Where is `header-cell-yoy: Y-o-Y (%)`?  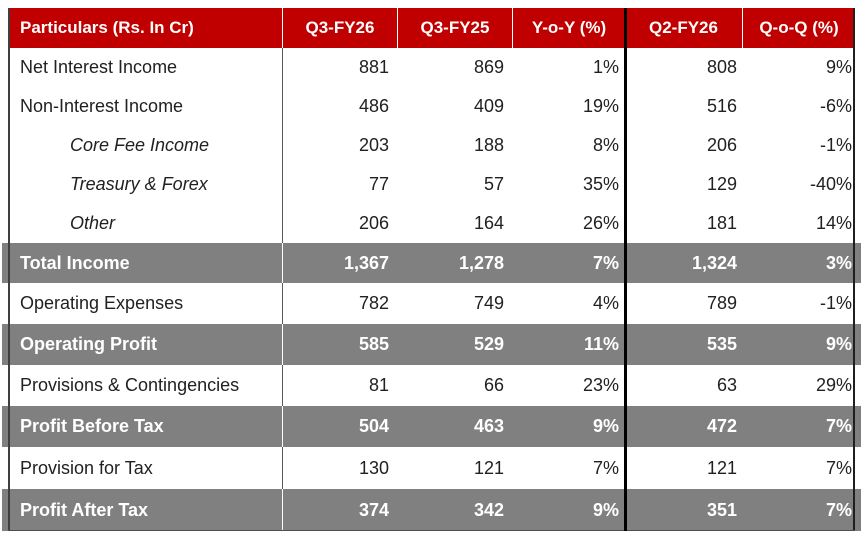 header-cell-yoy: Y-o-Y (%) is located at coordinates (569, 27).